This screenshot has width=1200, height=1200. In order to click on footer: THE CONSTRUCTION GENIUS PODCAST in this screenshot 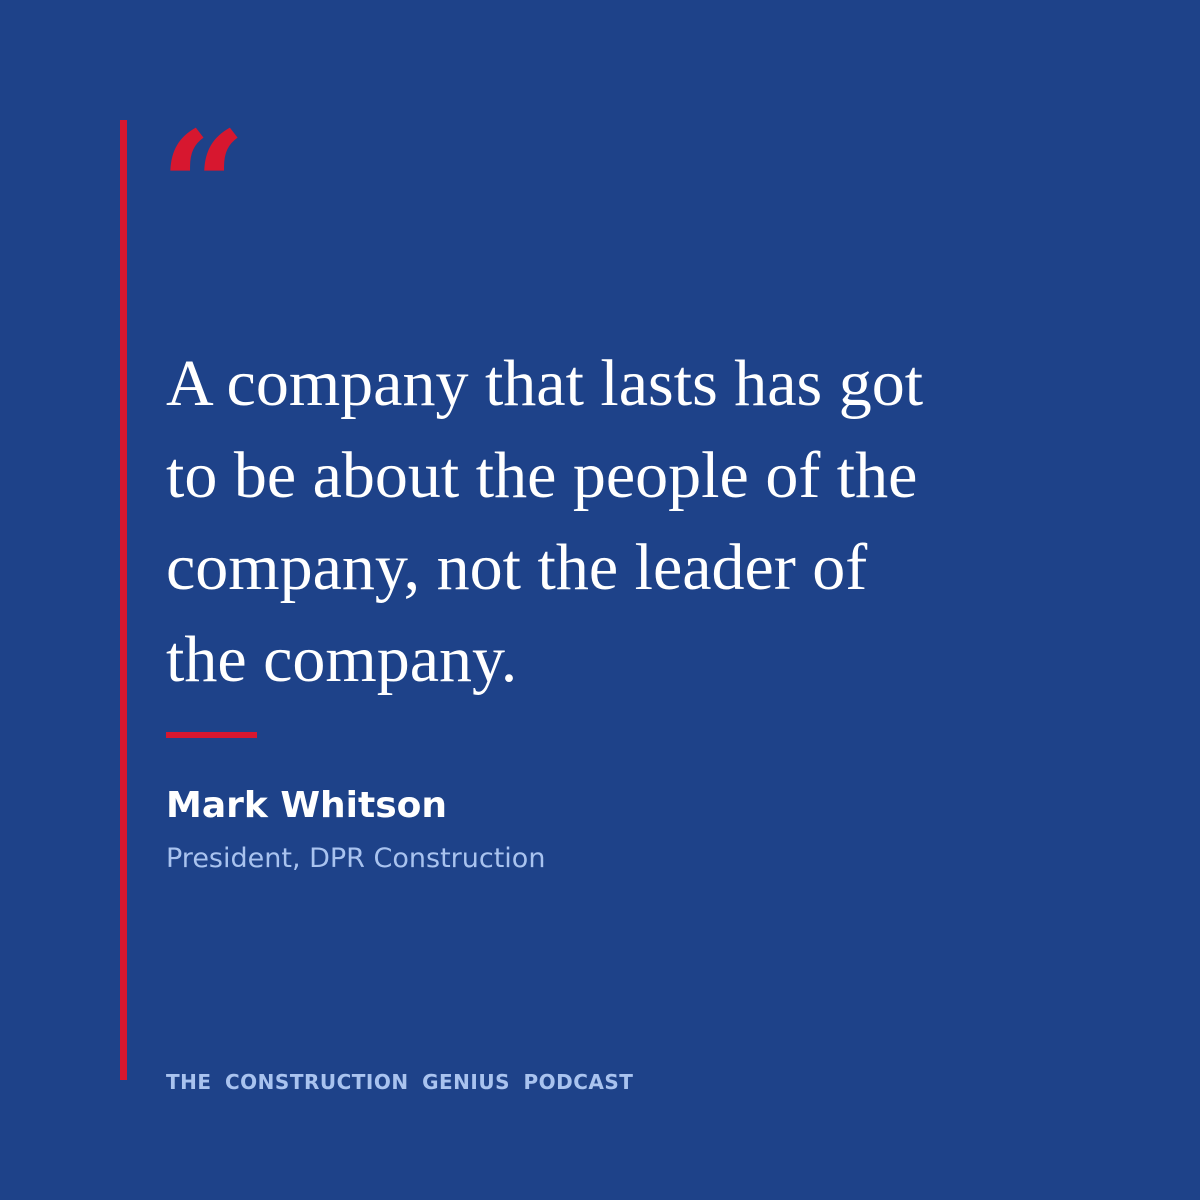, I will do `click(400, 1082)`.